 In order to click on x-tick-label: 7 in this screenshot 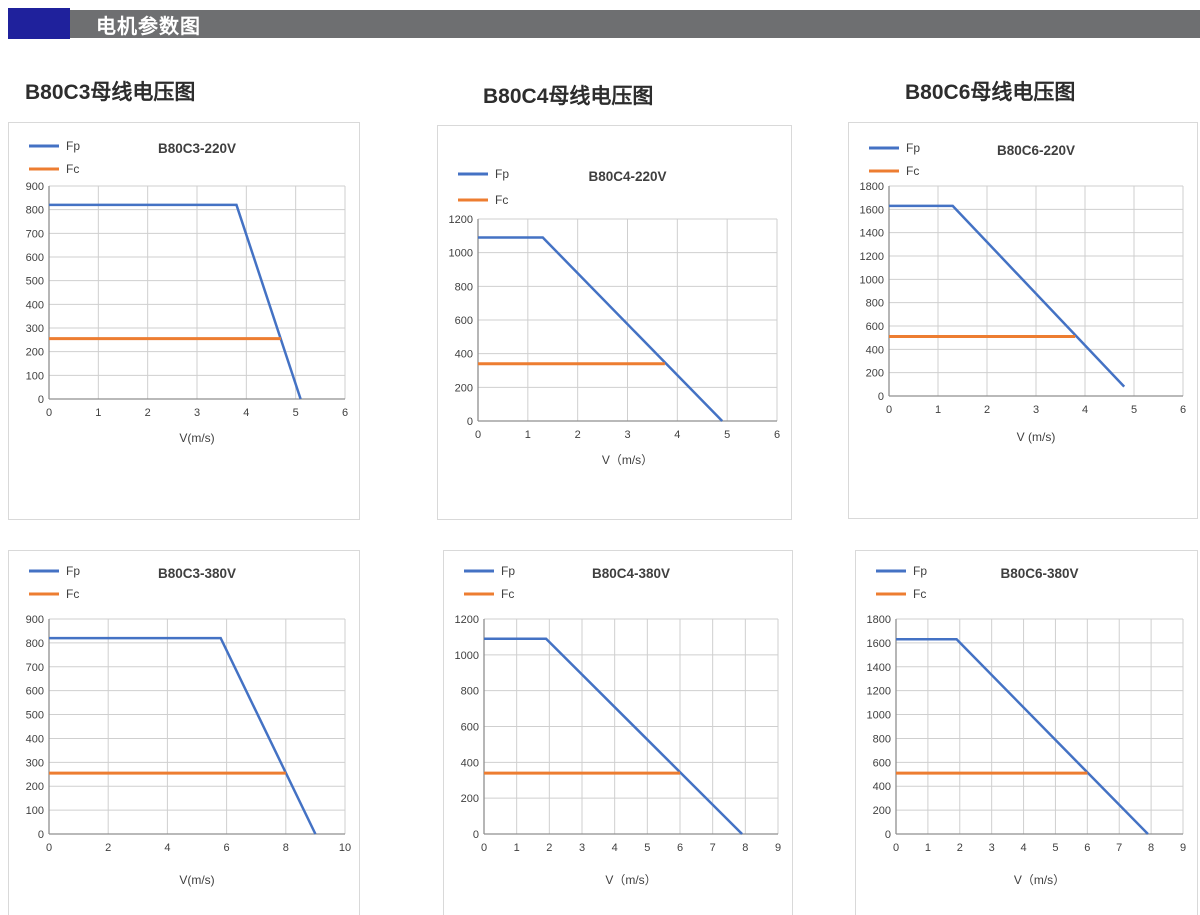, I will do `click(1119, 848)`.